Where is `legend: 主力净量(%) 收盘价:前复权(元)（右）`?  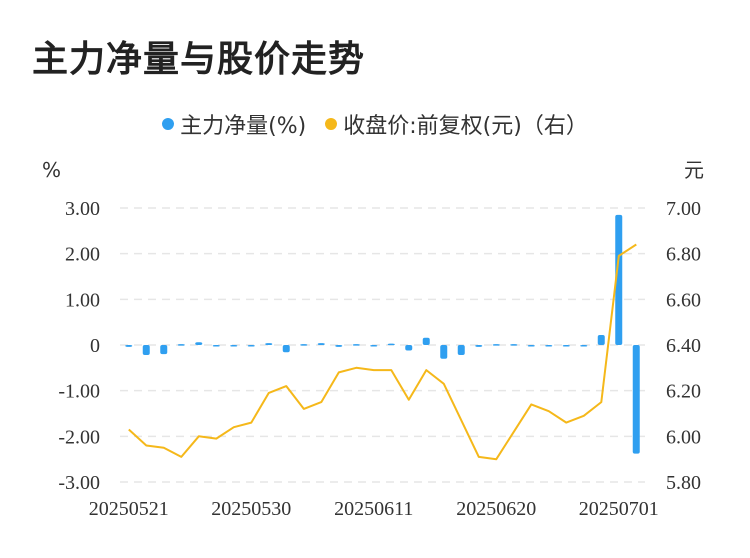
legend: 主力净量(%) 收盘价:前复权(元)（右） is located at coordinates (375, 124).